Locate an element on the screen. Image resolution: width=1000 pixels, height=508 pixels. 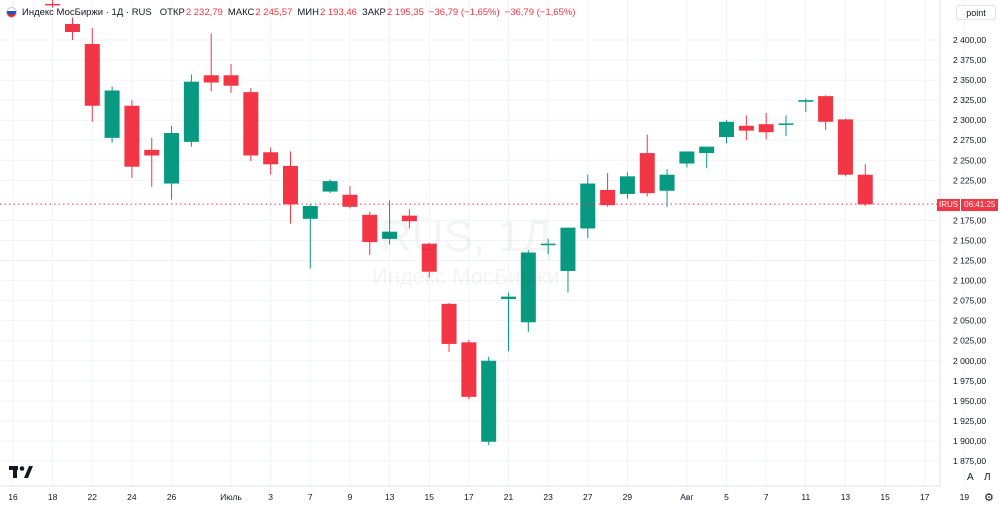
x-tick-label: 21 is located at coordinates (509, 497).